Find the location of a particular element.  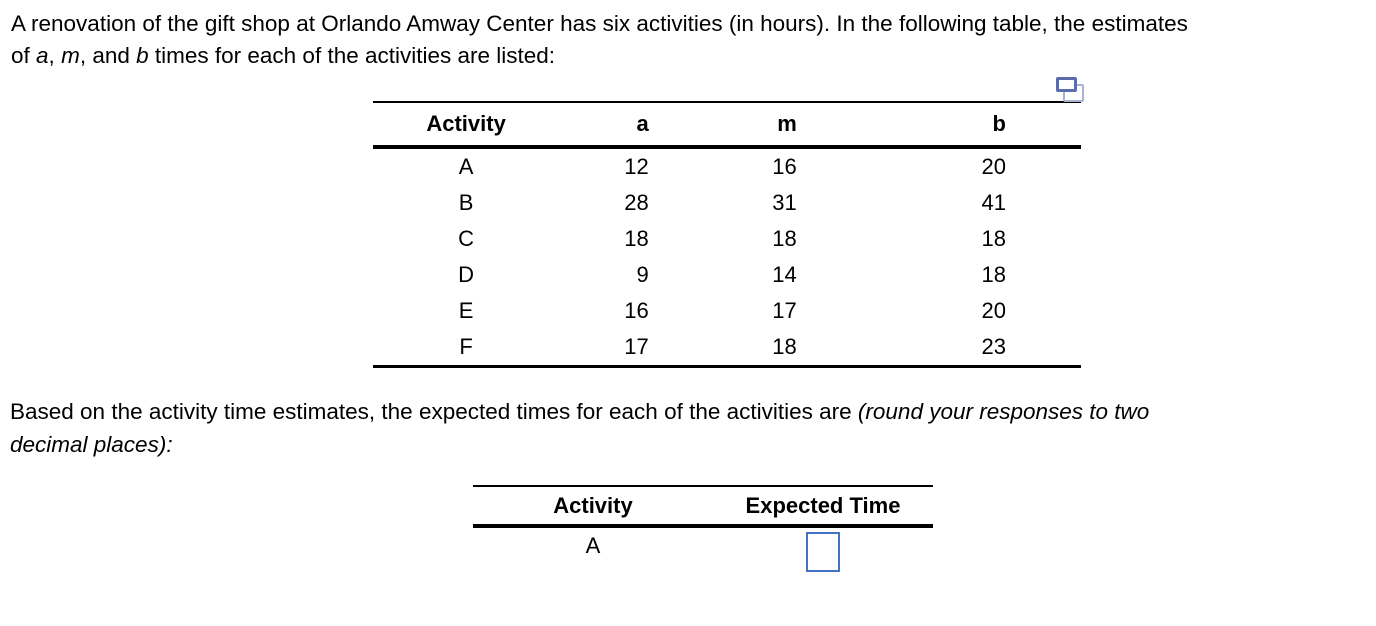

question-line-2: decimal places): is located at coordinates (579, 444).